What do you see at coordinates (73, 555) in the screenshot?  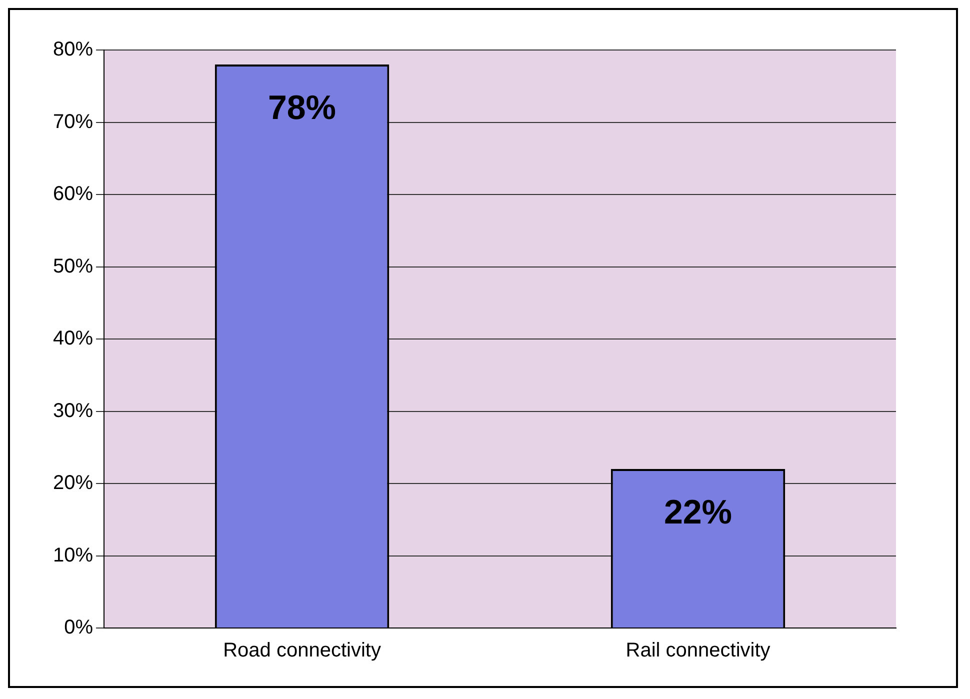 I see `y-tick-label: 10%` at bounding box center [73, 555].